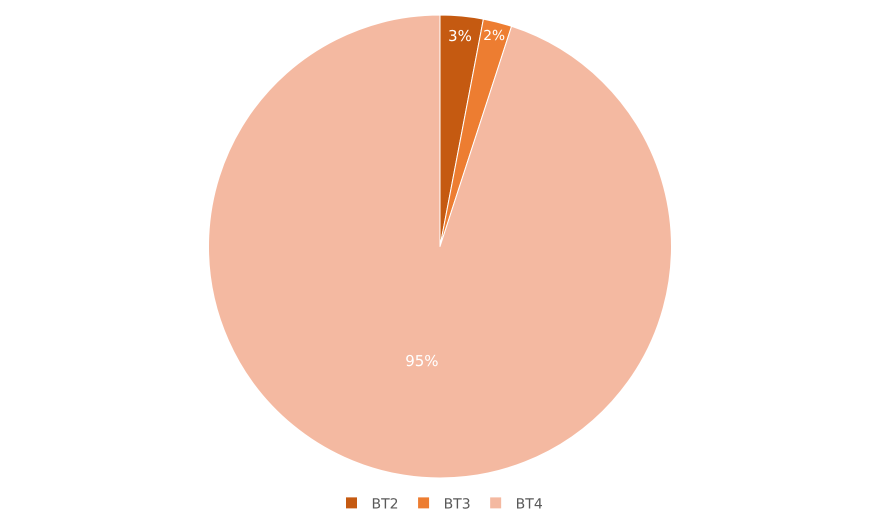 This screenshot has width=880, height=531. What do you see at coordinates (494, 36) in the screenshot?
I see `data-label: 2%` at bounding box center [494, 36].